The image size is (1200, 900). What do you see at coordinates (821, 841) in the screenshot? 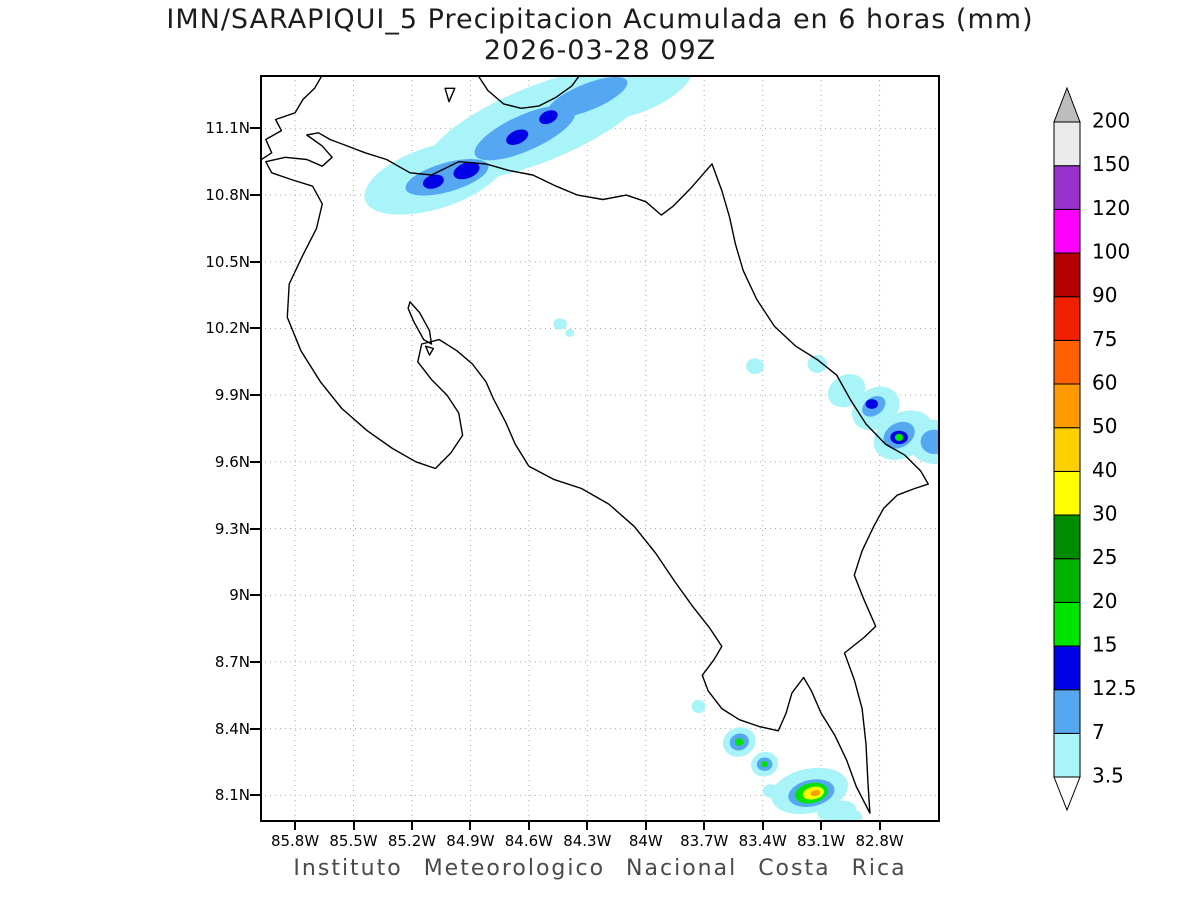
I see `x-tick-label: 83.1W` at bounding box center [821, 841].